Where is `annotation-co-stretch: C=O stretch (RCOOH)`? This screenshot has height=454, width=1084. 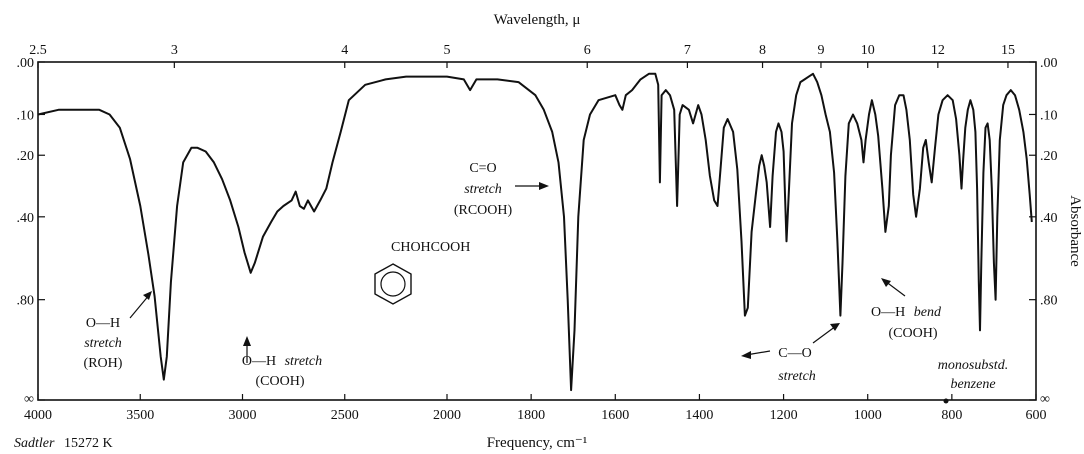
annotation-co-stretch: C=O stretch (RCOOH) is located at coordinates (501, 189).